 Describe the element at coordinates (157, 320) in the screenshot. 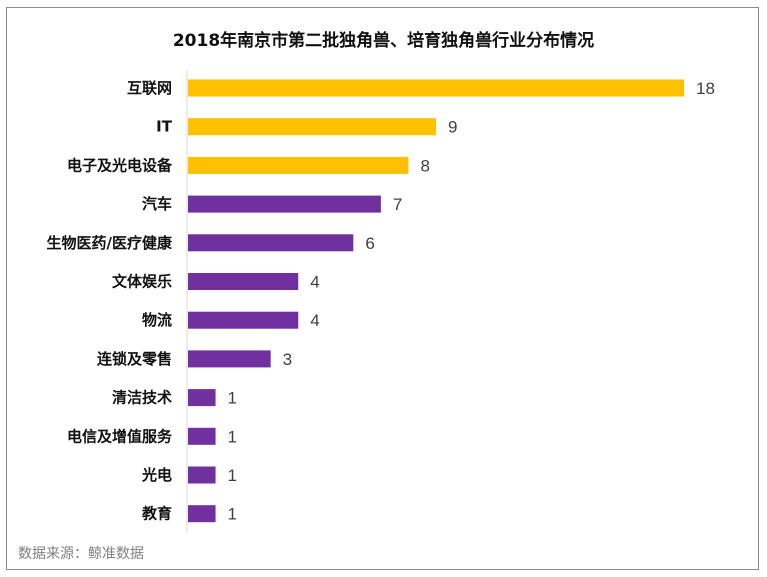

I see `category-label: 物流` at that location.